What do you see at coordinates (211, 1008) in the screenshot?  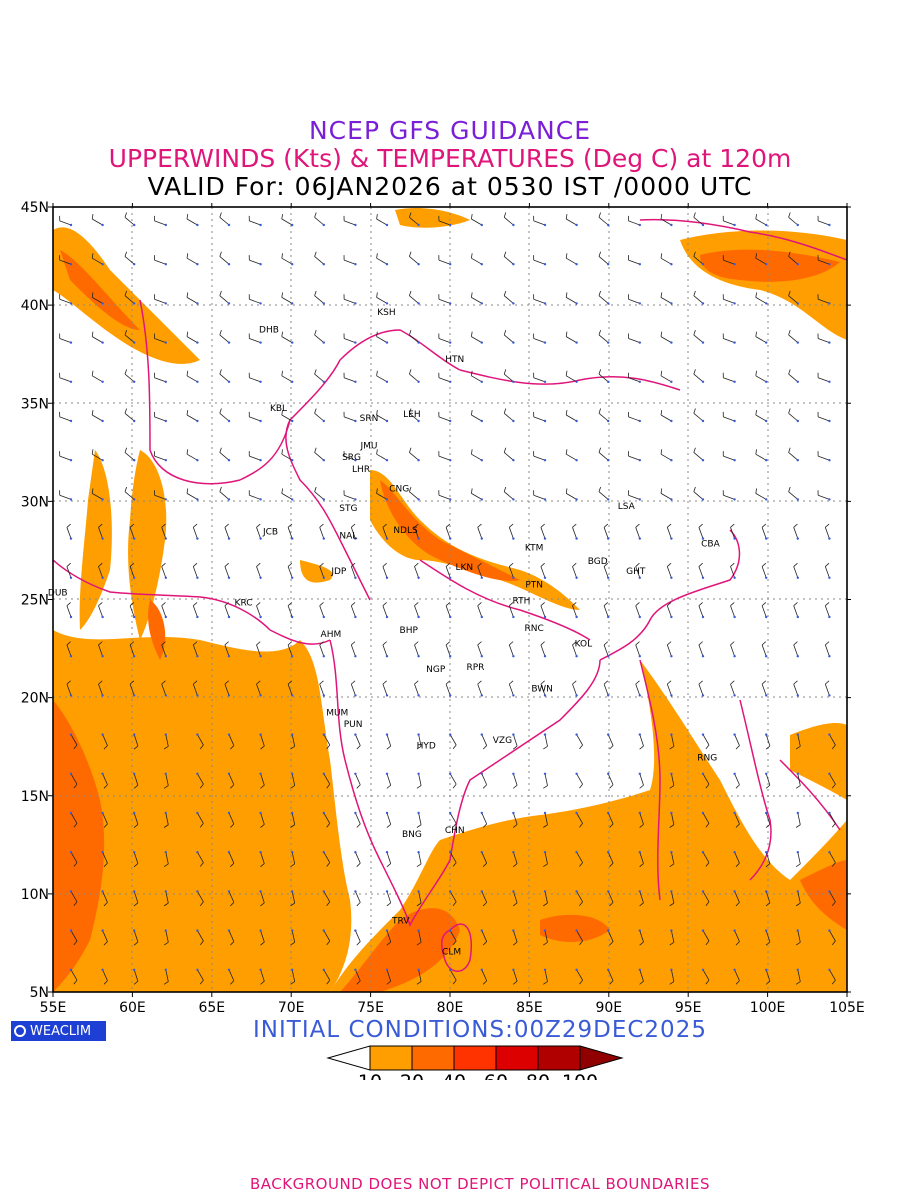 I see `lon-label: 65E` at bounding box center [211, 1008].